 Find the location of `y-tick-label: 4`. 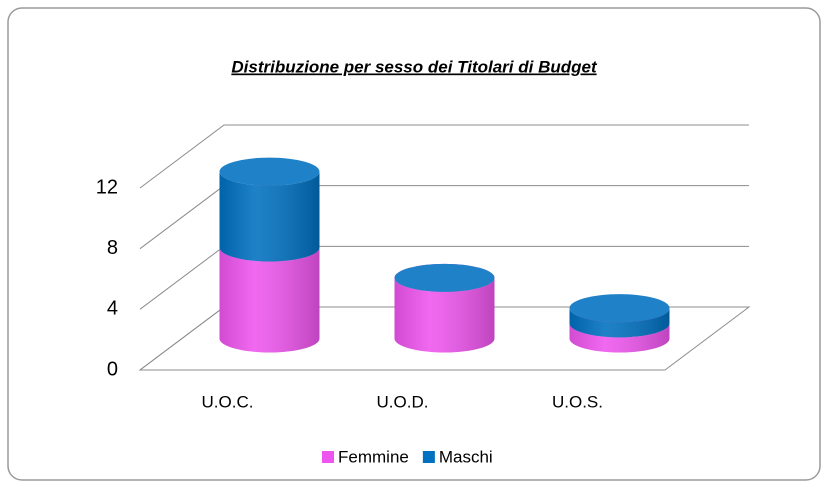

y-tick-label: 4 is located at coordinates (112, 309).